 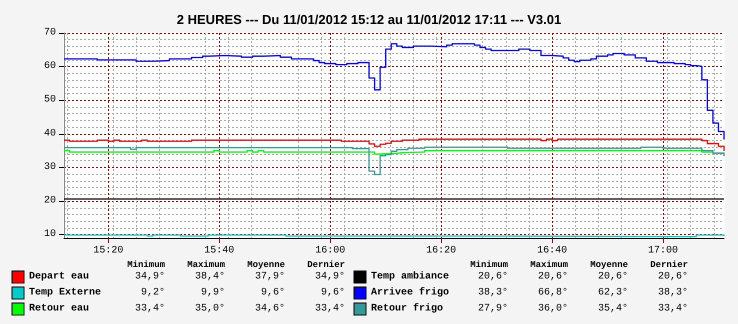 What do you see at coordinates (613, 309) in the screenshot?
I see `text: 35,4°` at bounding box center [613, 309].